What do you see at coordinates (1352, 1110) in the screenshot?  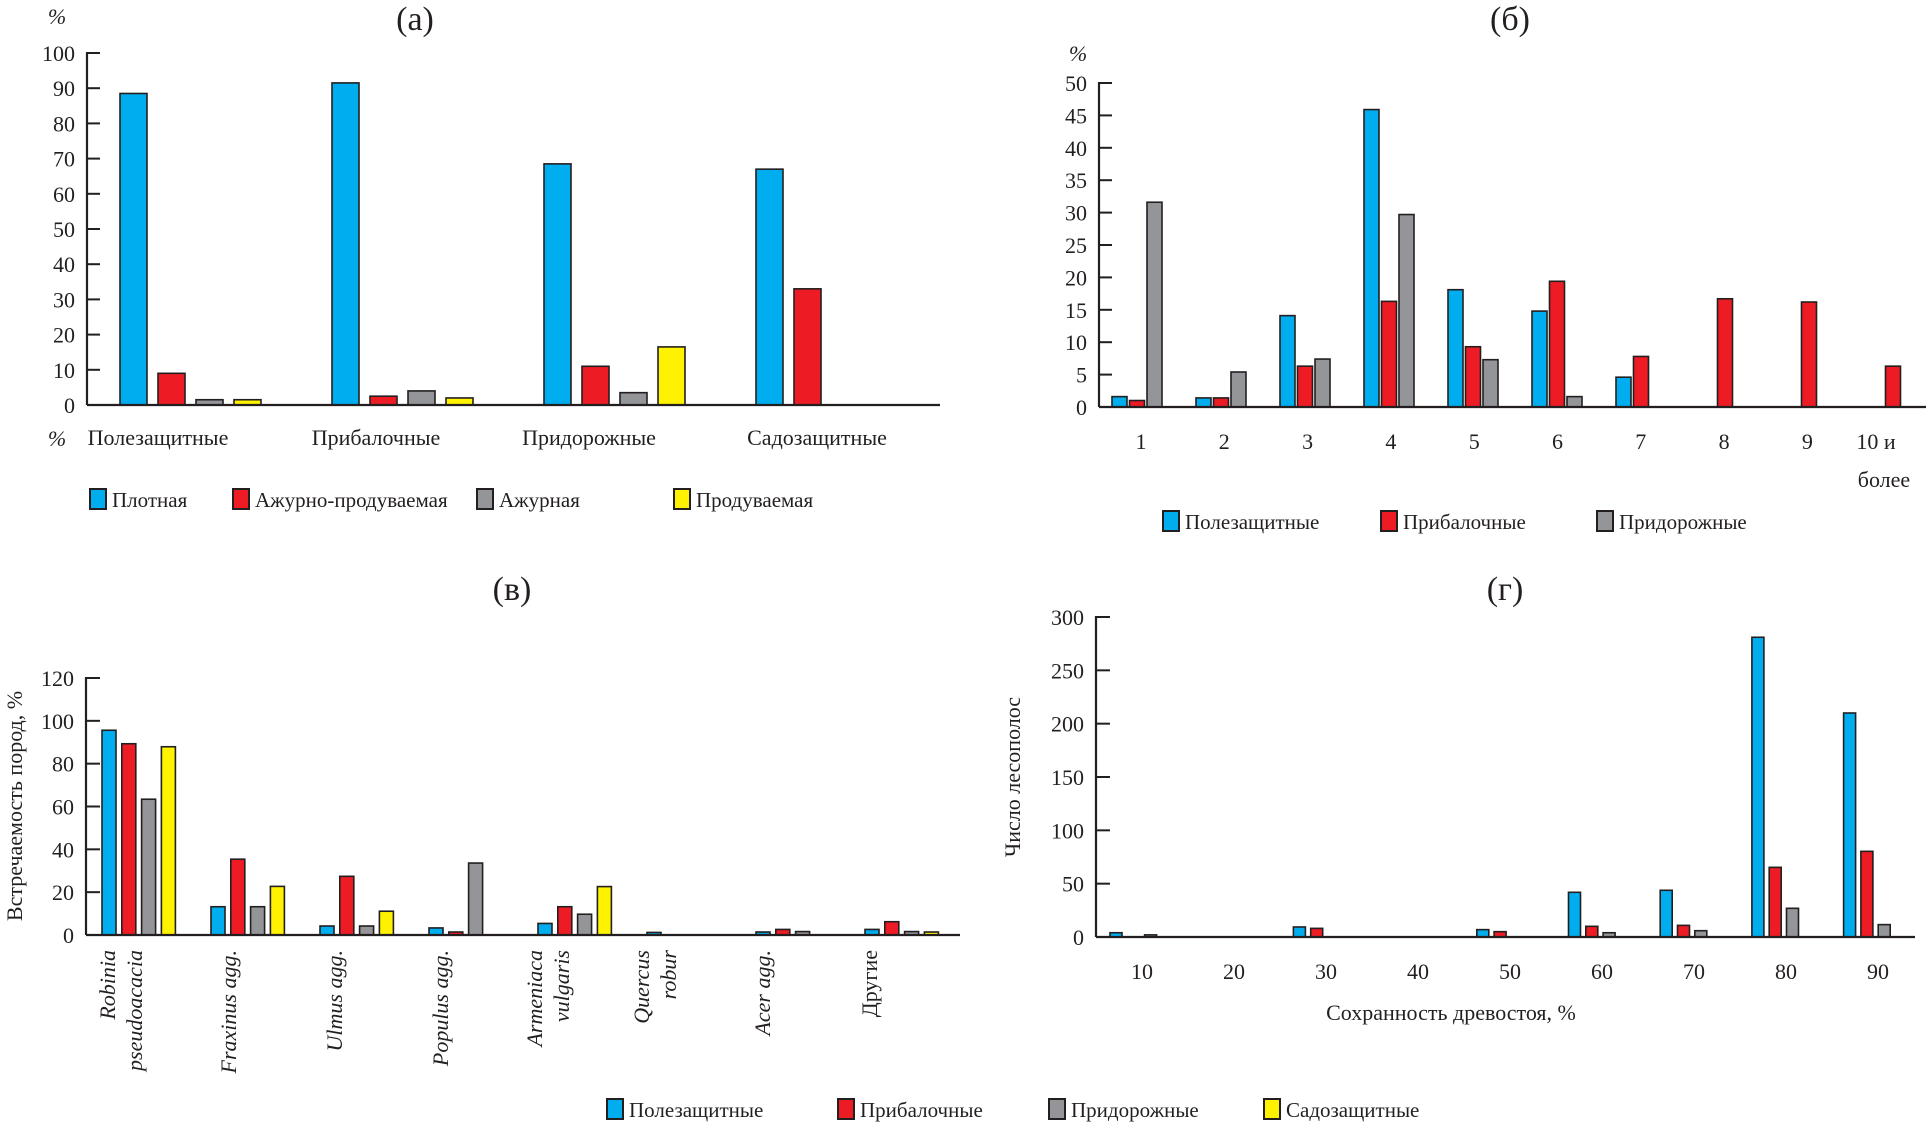 I see `legend-label: Садозащитные` at bounding box center [1352, 1110].